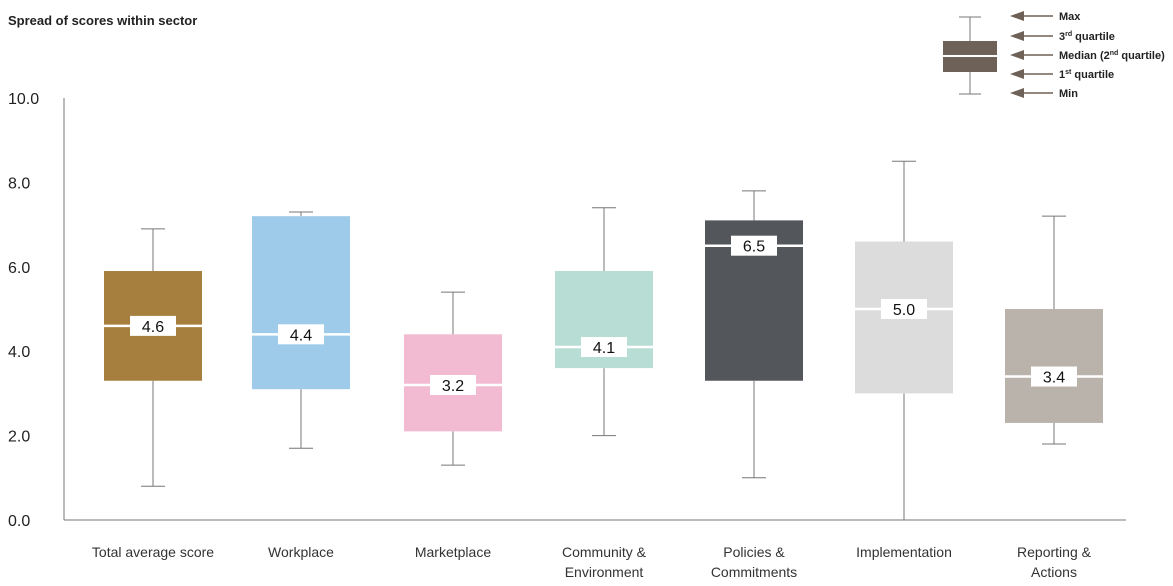  I want to click on legend-text: 1st quartile, so click(1086, 75).